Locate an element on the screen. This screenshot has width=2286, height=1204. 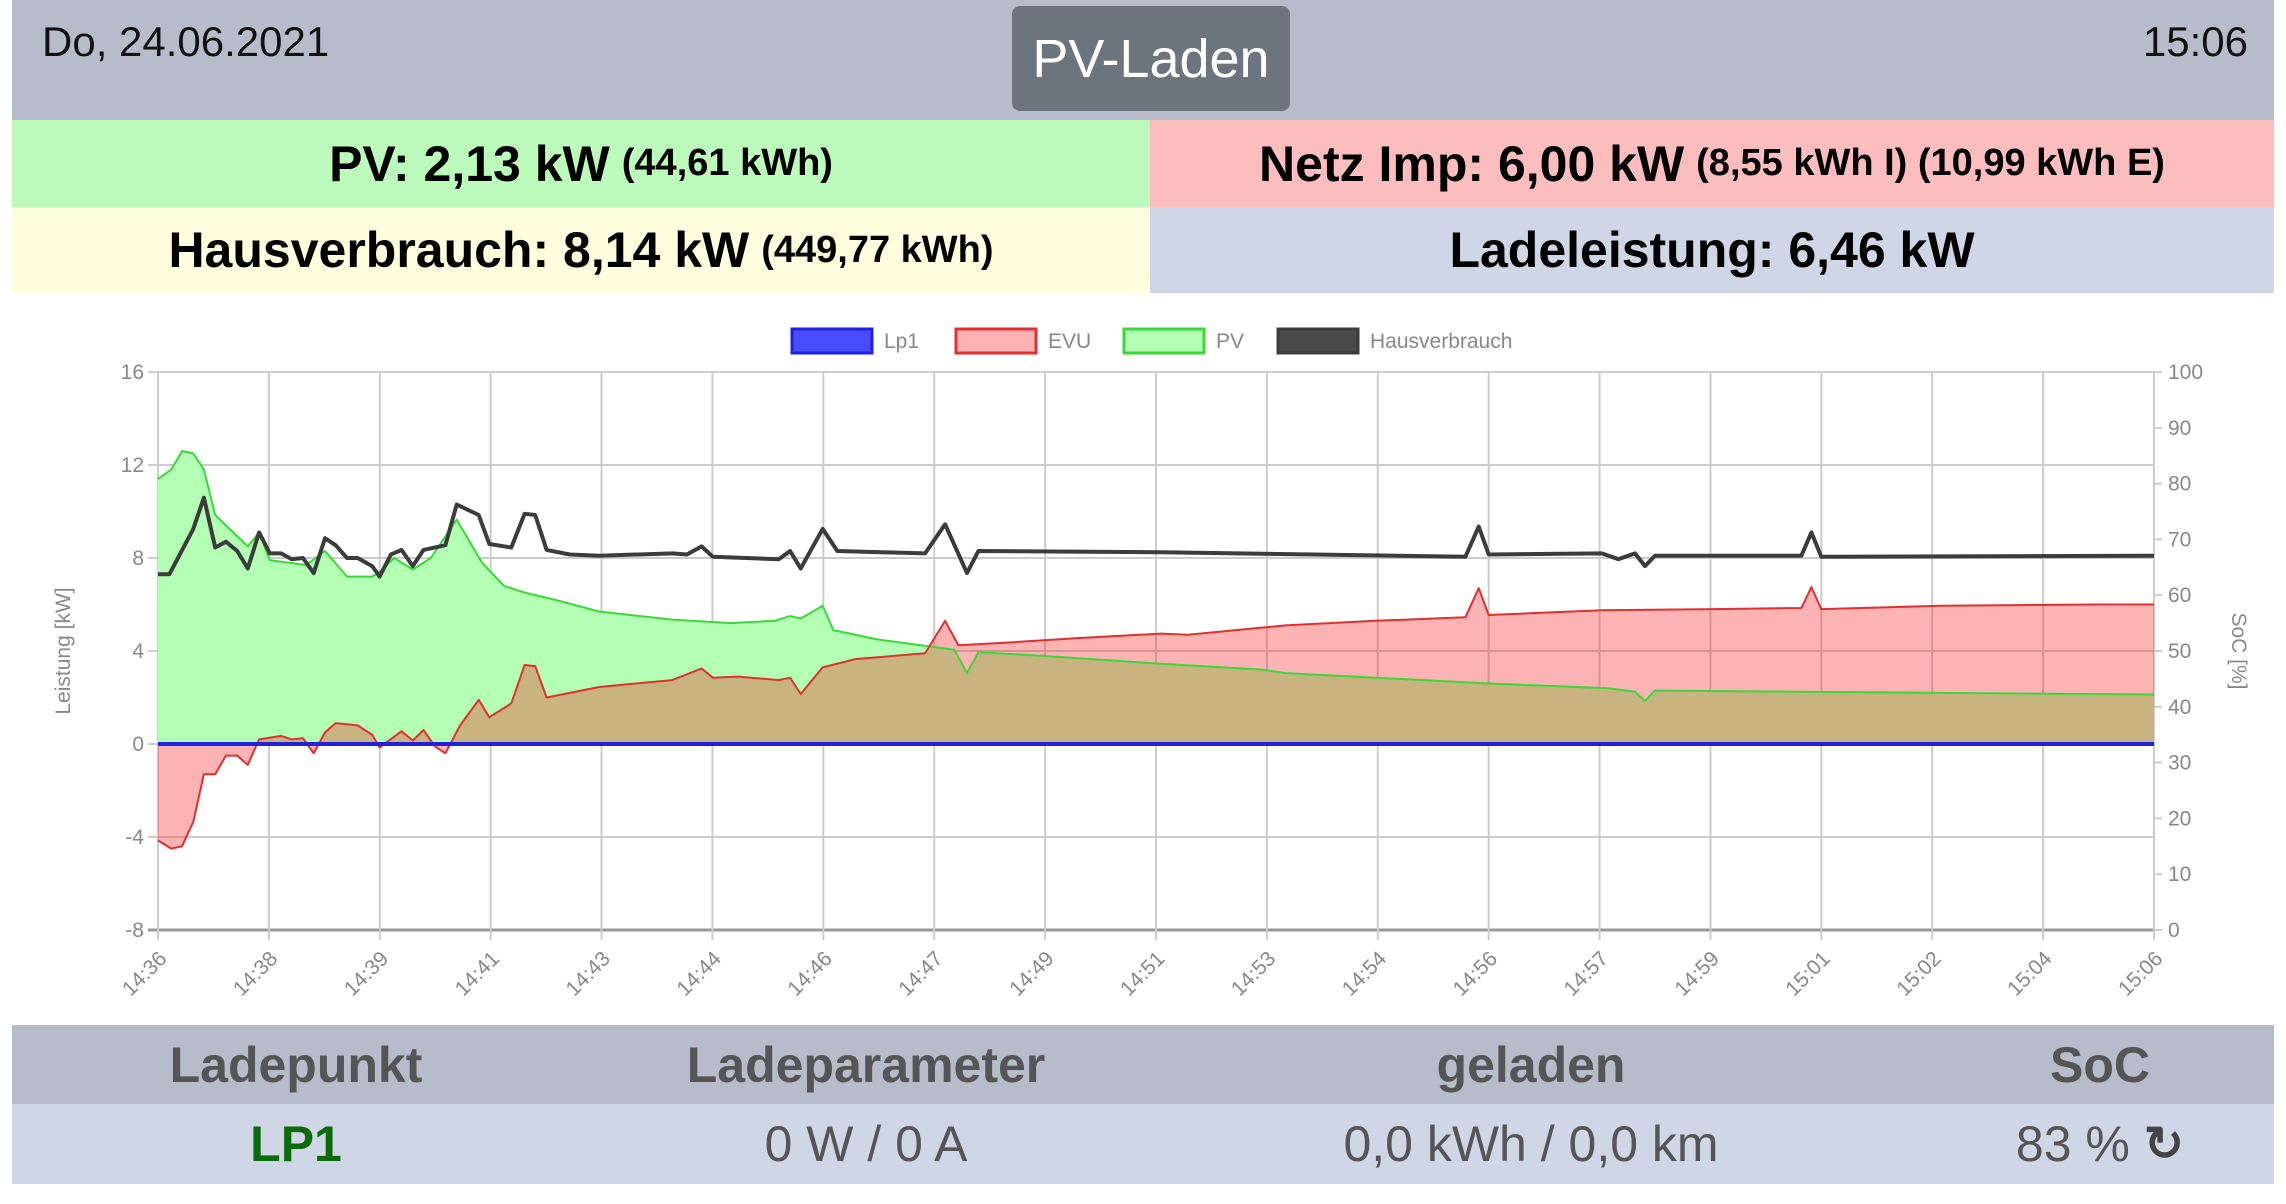
y2-tick-label: 0 is located at coordinates (2174, 930).